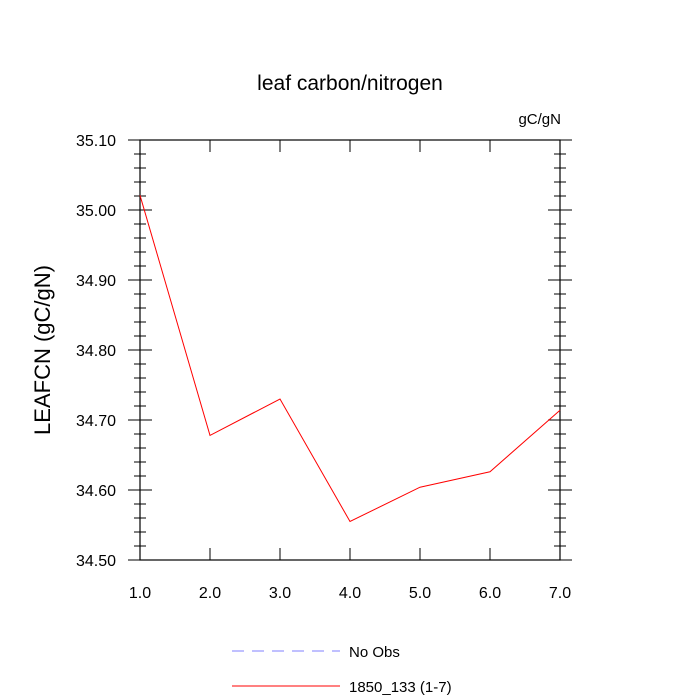 The width and height of the screenshot is (700, 700). What do you see at coordinates (96, 421) in the screenshot?
I see `y-tick-label: 34.70` at bounding box center [96, 421].